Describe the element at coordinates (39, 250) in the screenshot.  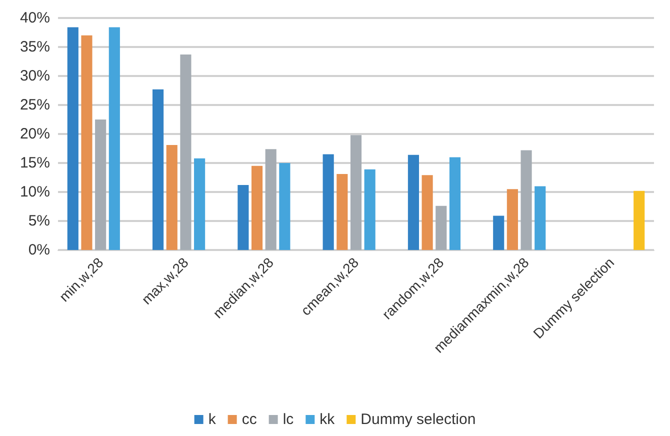
I see `y-tick-label: 0%` at that location.